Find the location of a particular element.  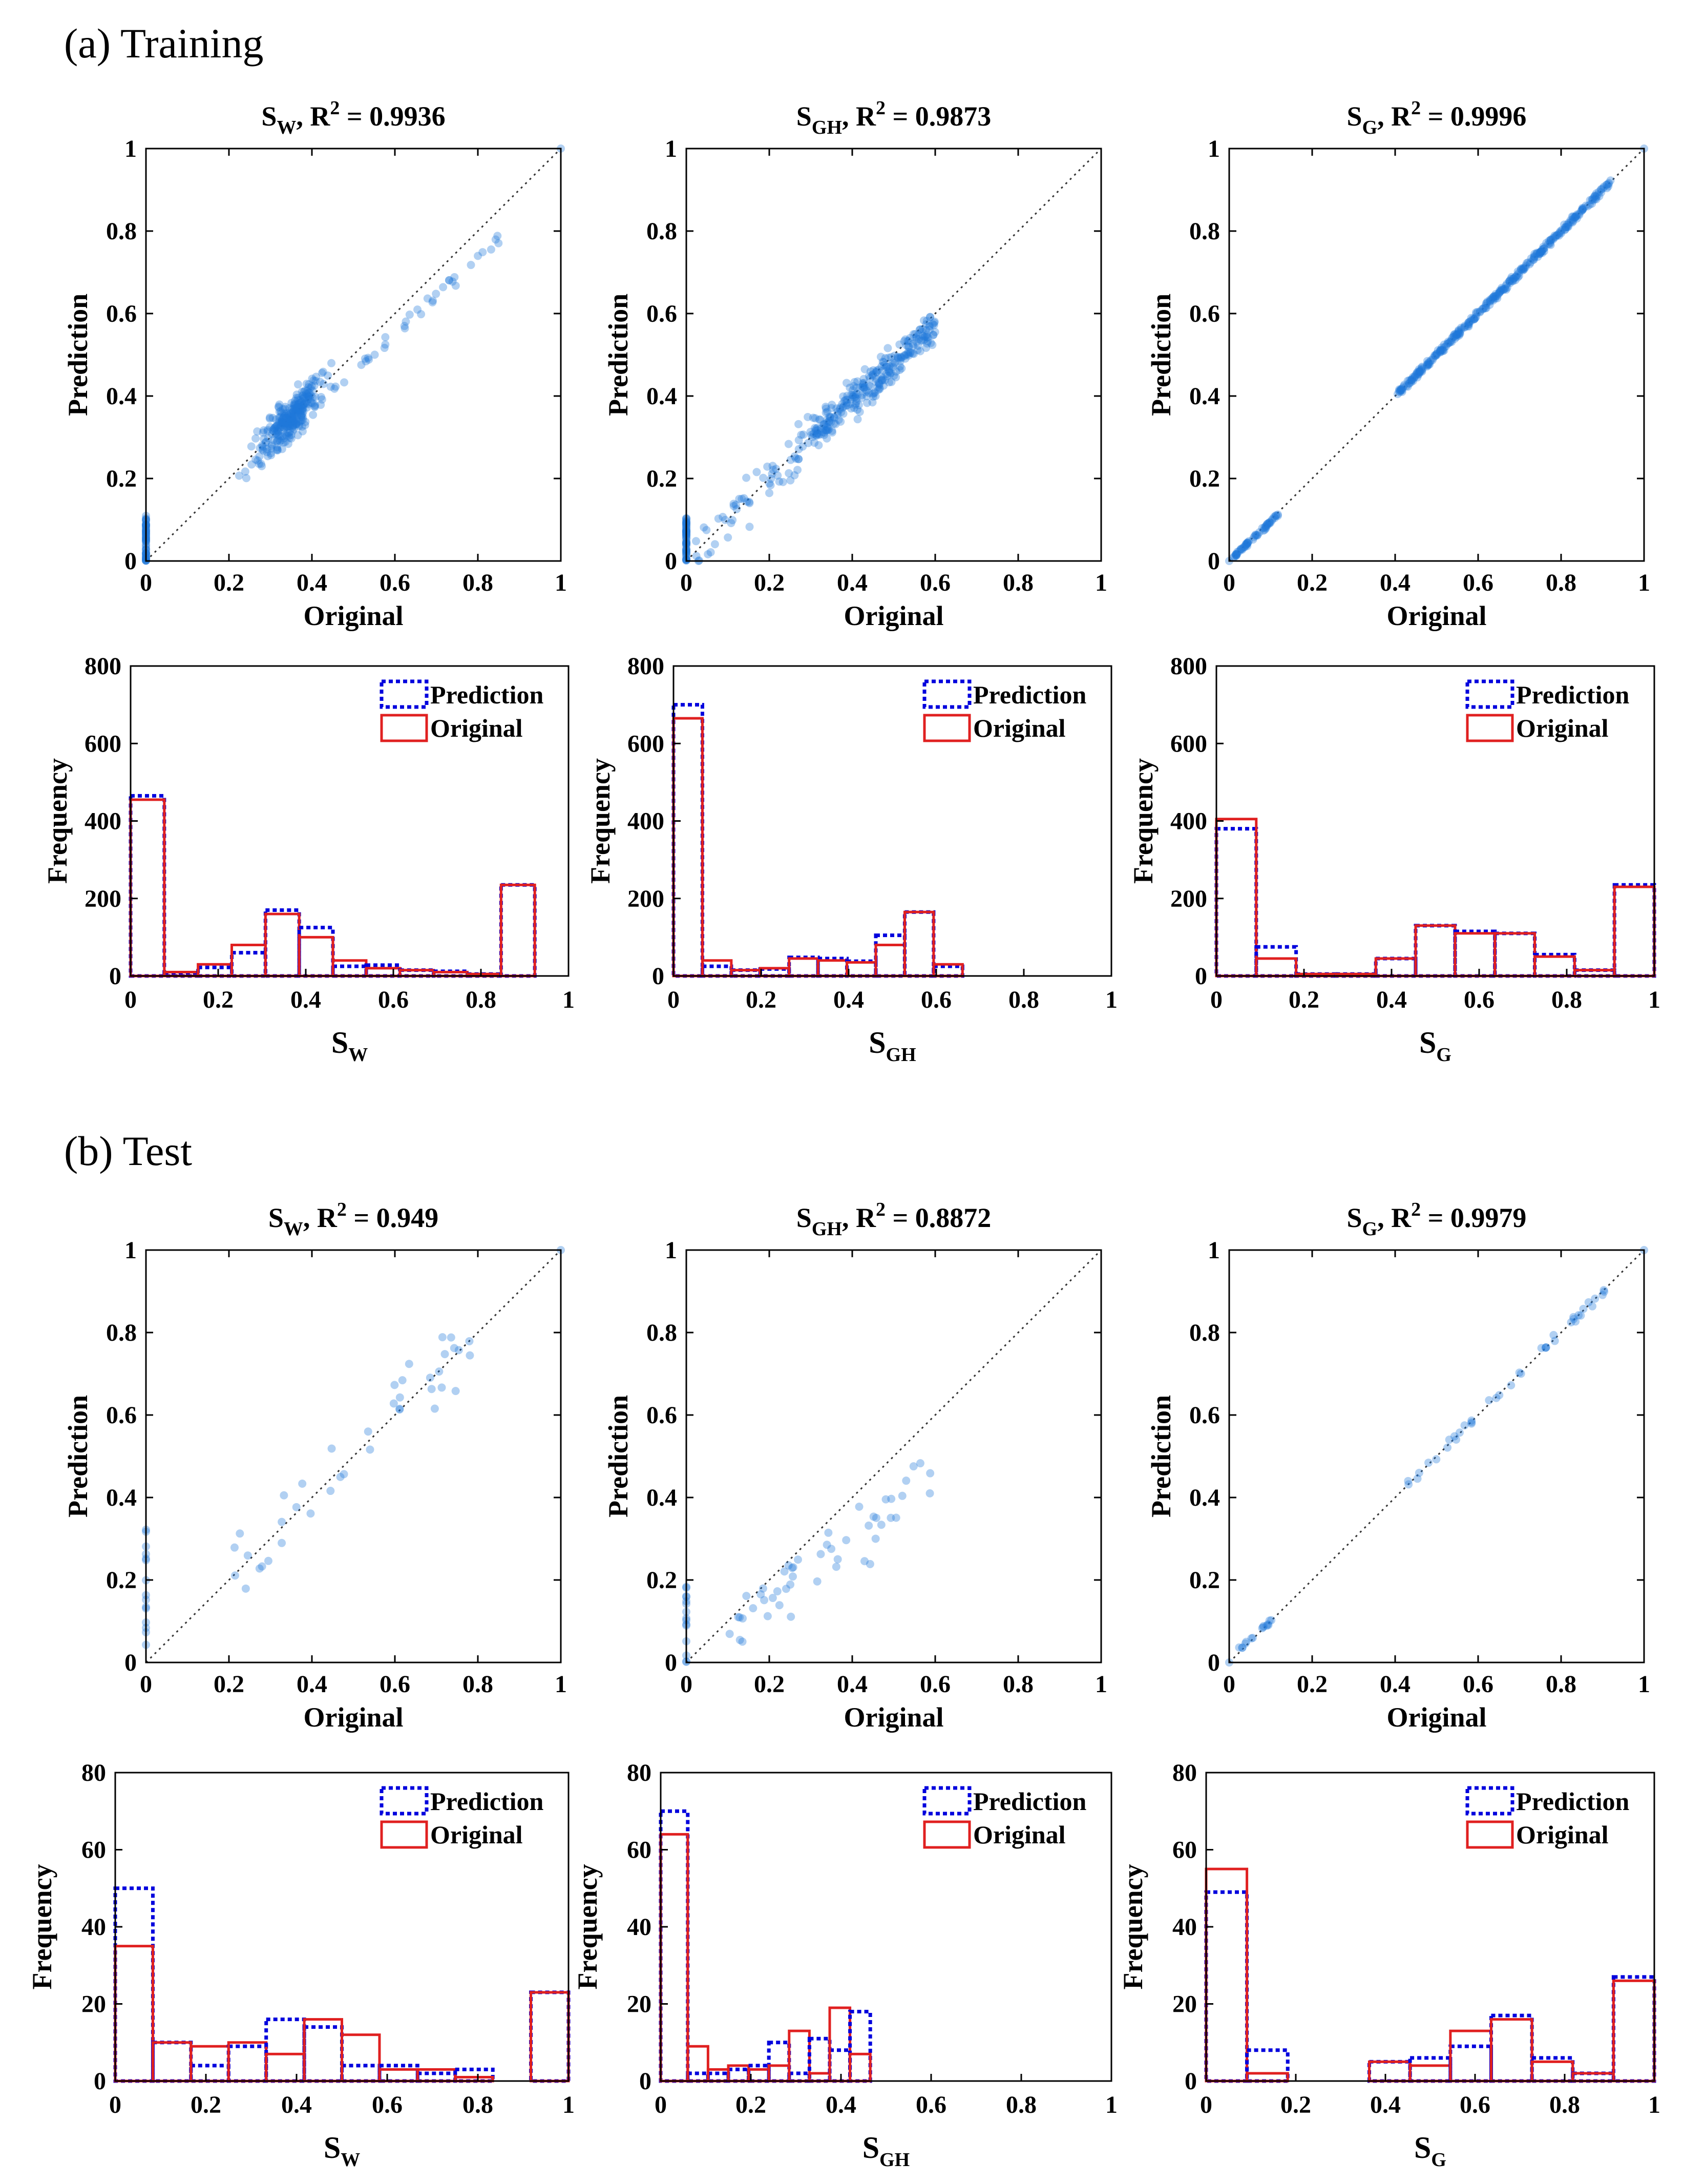

original-bar is located at coordinates (1470, 2056).